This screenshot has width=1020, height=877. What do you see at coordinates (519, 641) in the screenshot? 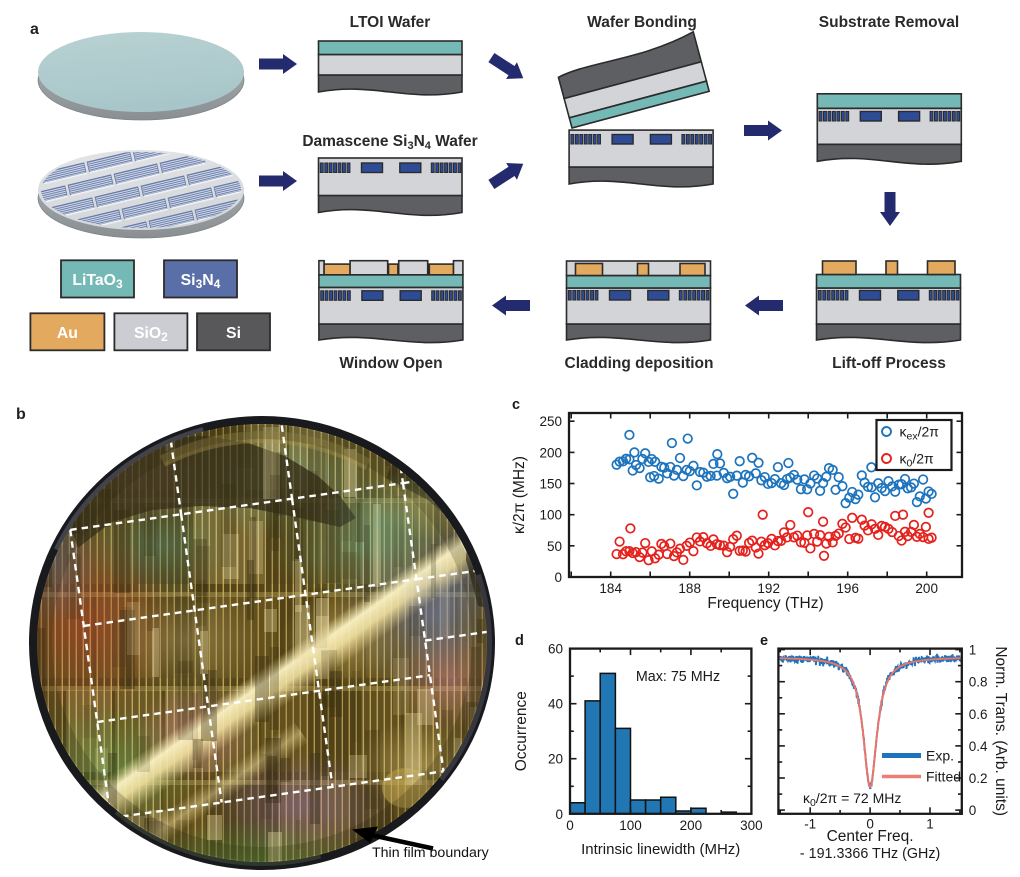
I see `svg-text: d` at bounding box center [519, 641].